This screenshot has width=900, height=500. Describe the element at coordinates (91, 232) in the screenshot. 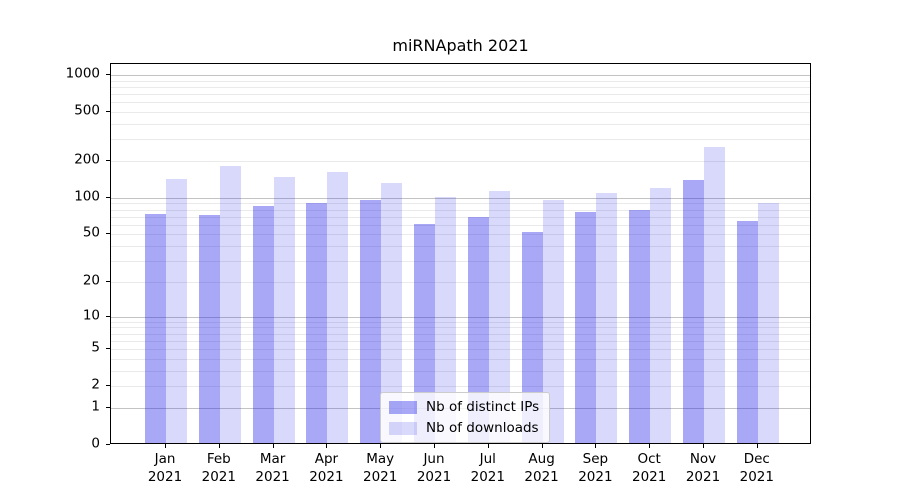

I see `y-axis-tick-label: 50` at that location.